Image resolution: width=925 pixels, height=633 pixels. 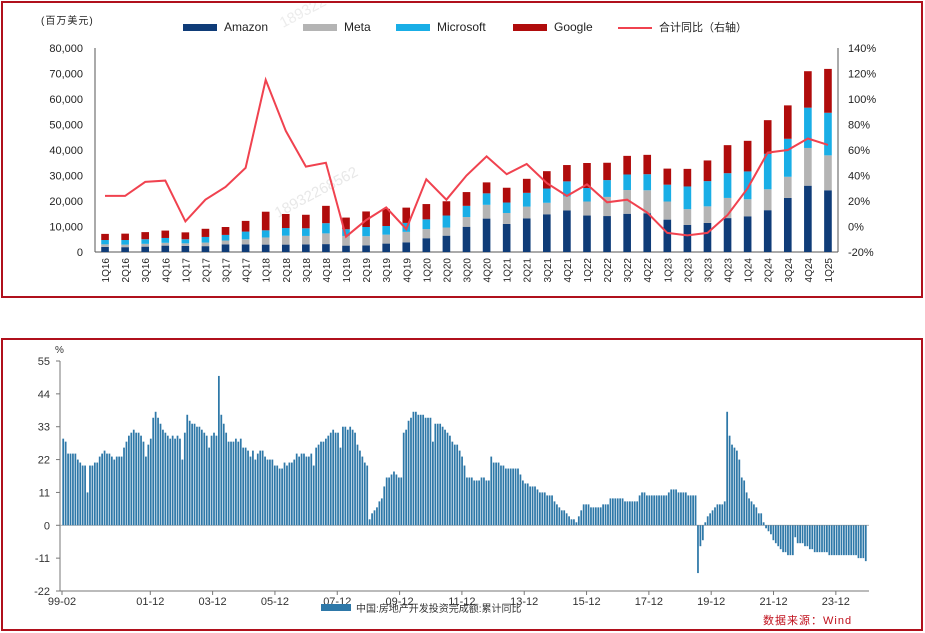 What do you see at coordinates (861, 253) in the screenshot?
I see `y2-tick-label: -20%` at bounding box center [861, 253].